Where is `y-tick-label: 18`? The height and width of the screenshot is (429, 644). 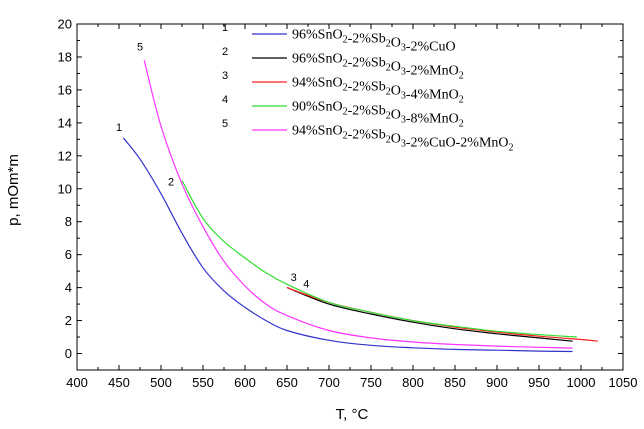 y-tick-label: 18 is located at coordinates (65, 56).